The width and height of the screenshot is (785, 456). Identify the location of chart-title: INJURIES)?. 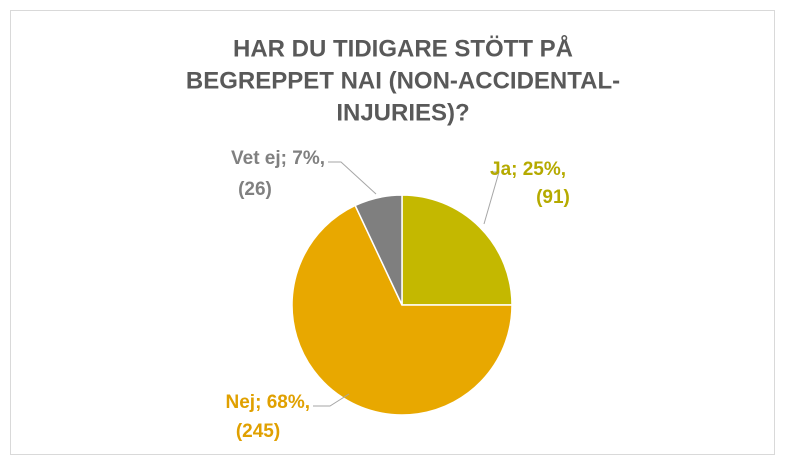
(402, 112).